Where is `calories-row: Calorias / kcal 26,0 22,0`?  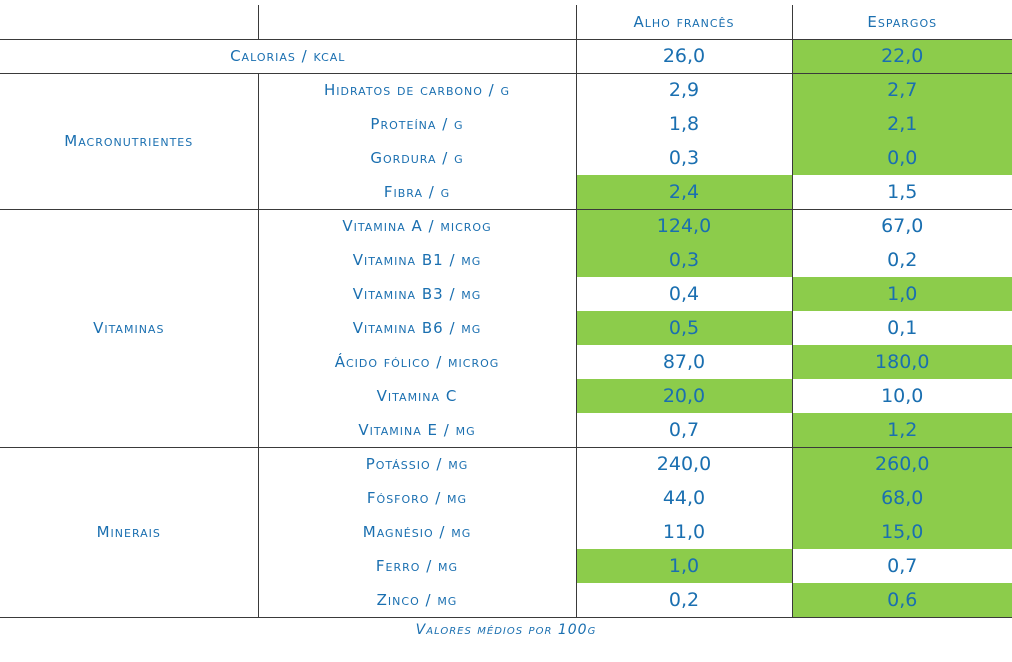
calories-row: Calorias / kcal 26,0 22,0 is located at coordinates (506, 56).